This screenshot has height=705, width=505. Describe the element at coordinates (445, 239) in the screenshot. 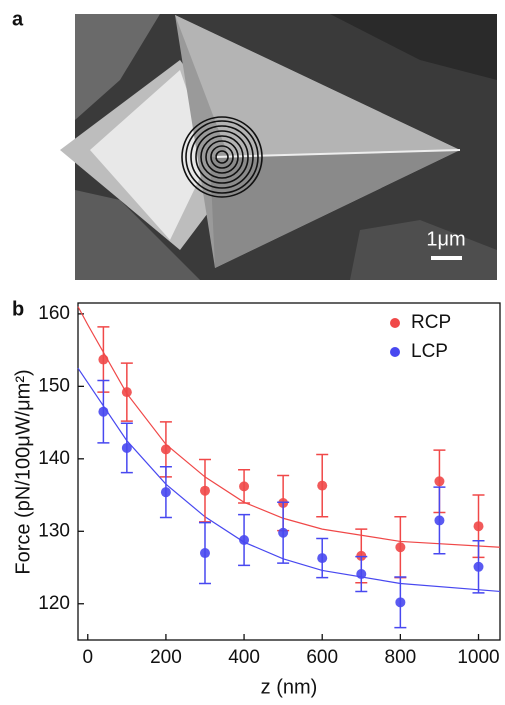

I see `scale-bar-label: 1μm` at that location.